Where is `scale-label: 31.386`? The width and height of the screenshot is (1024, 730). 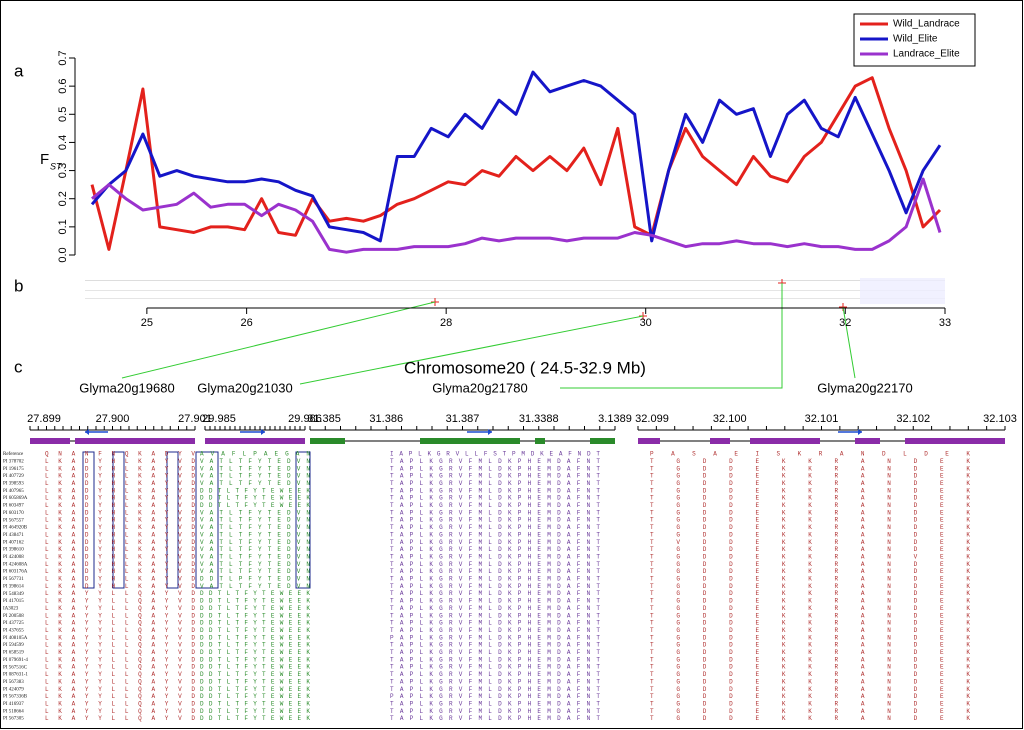
scale-label: 31.386 is located at coordinates (386, 419).